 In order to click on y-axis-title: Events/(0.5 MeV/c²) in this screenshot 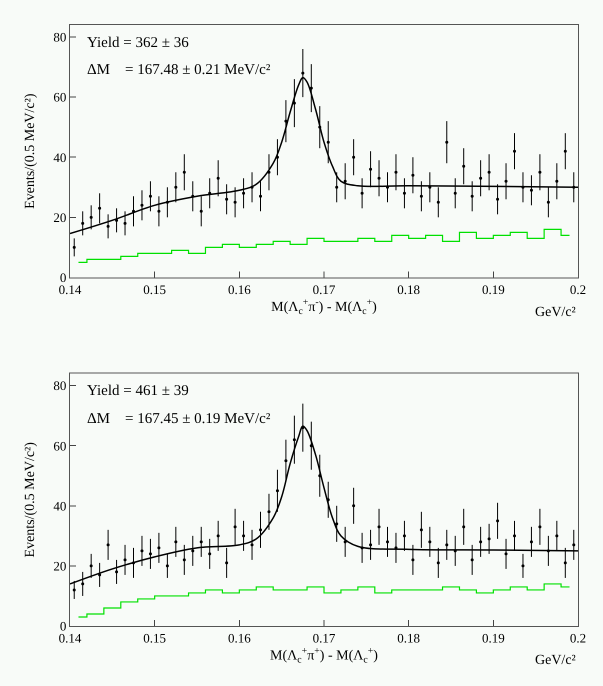, I will do `click(30, 500)`.